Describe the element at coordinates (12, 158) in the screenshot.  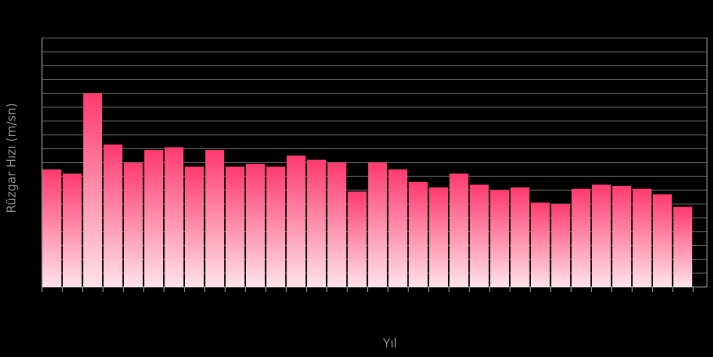
I see `y-axis-label: Rüzgar Hızı (m/sn)` at that location.